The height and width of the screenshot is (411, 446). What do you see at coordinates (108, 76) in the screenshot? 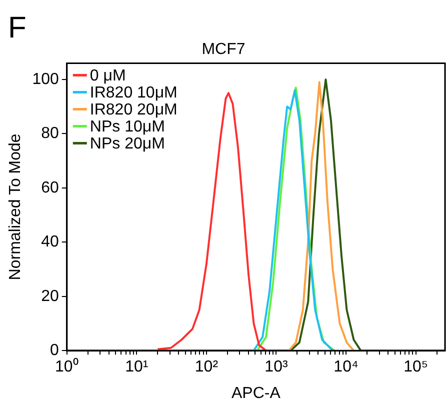
I see `legend-label: 0 μM` at bounding box center [108, 76].